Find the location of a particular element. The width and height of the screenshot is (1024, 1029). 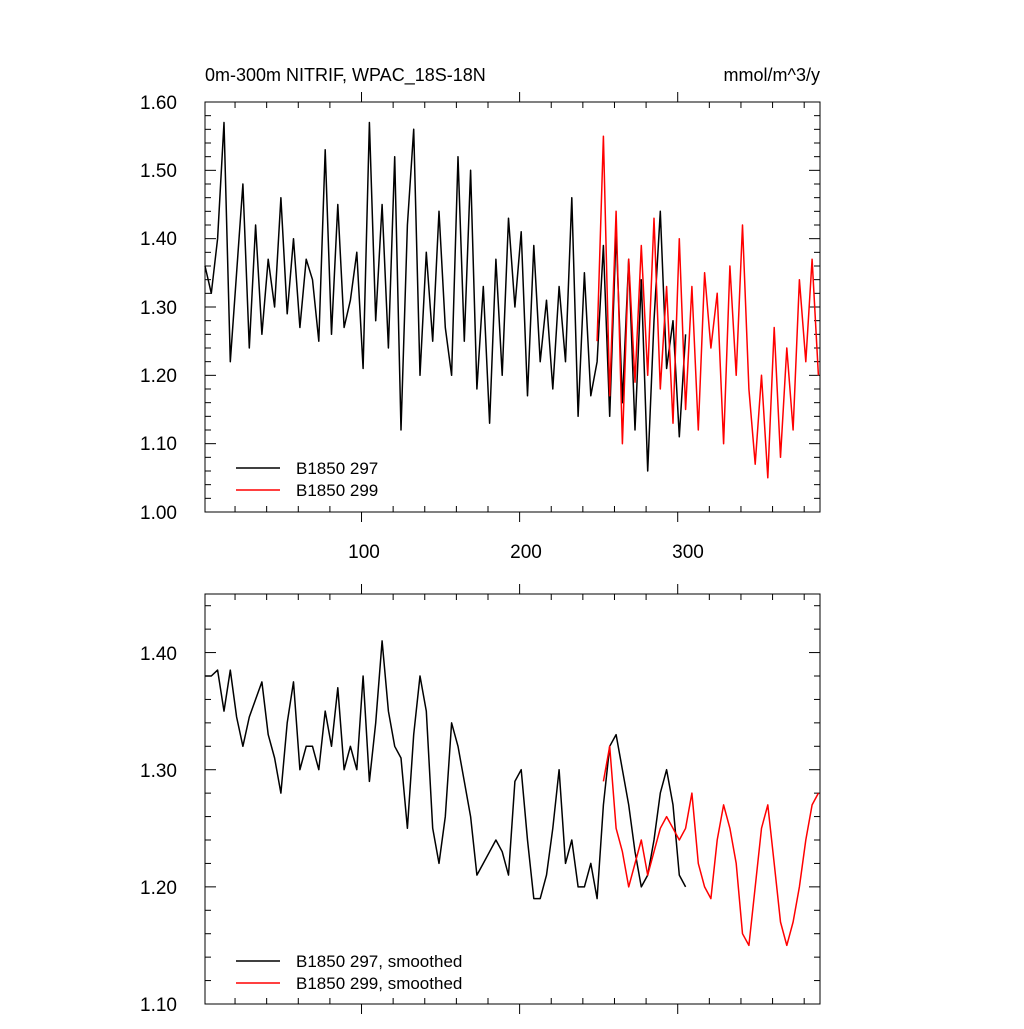

x-tick-label: 300 is located at coordinates (688, 552).